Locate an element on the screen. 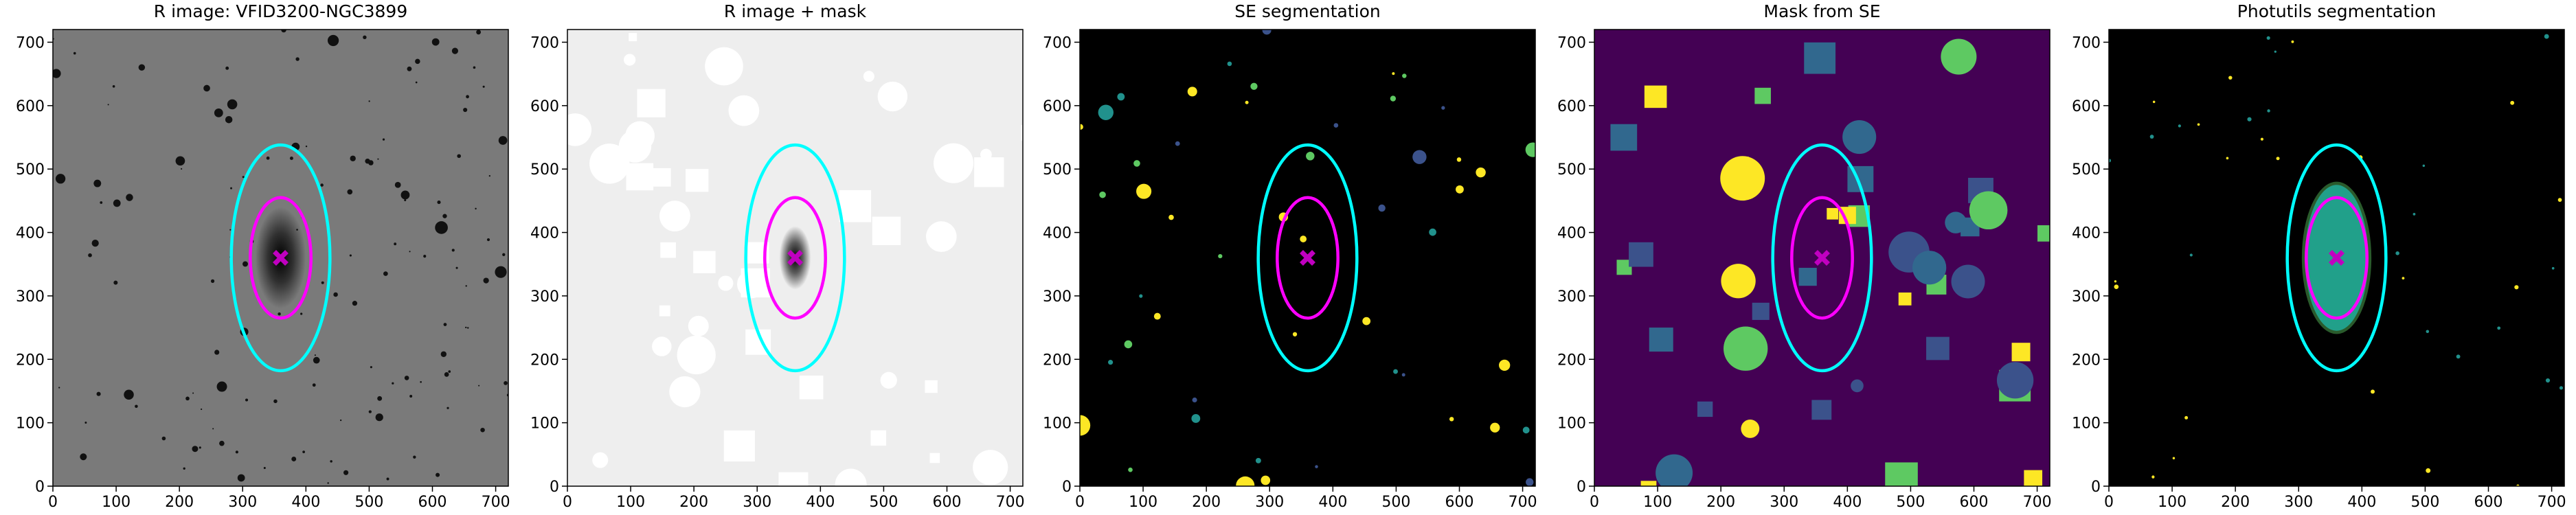 Image resolution: width=2576 pixels, height=515 pixels. panel-title: R image + mask is located at coordinates (795, 11).